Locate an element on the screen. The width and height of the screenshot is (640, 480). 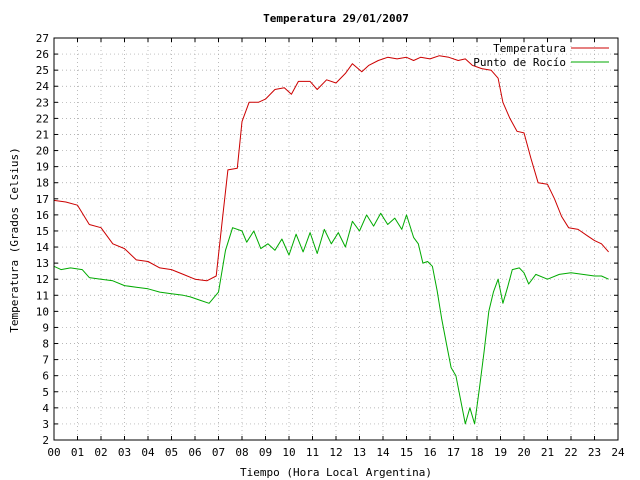
x-tick-label: 15 is located at coordinates (406, 452).